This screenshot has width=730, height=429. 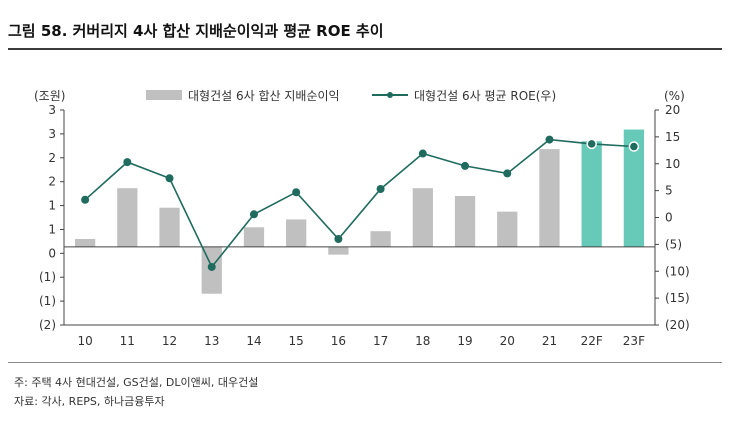 I want to click on right-tick-label: (20), so click(x=677, y=325).